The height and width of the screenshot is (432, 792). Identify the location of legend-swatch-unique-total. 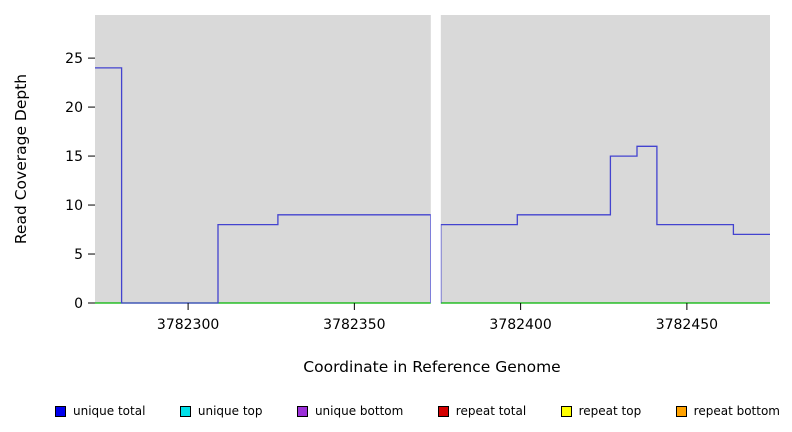
(60, 411).